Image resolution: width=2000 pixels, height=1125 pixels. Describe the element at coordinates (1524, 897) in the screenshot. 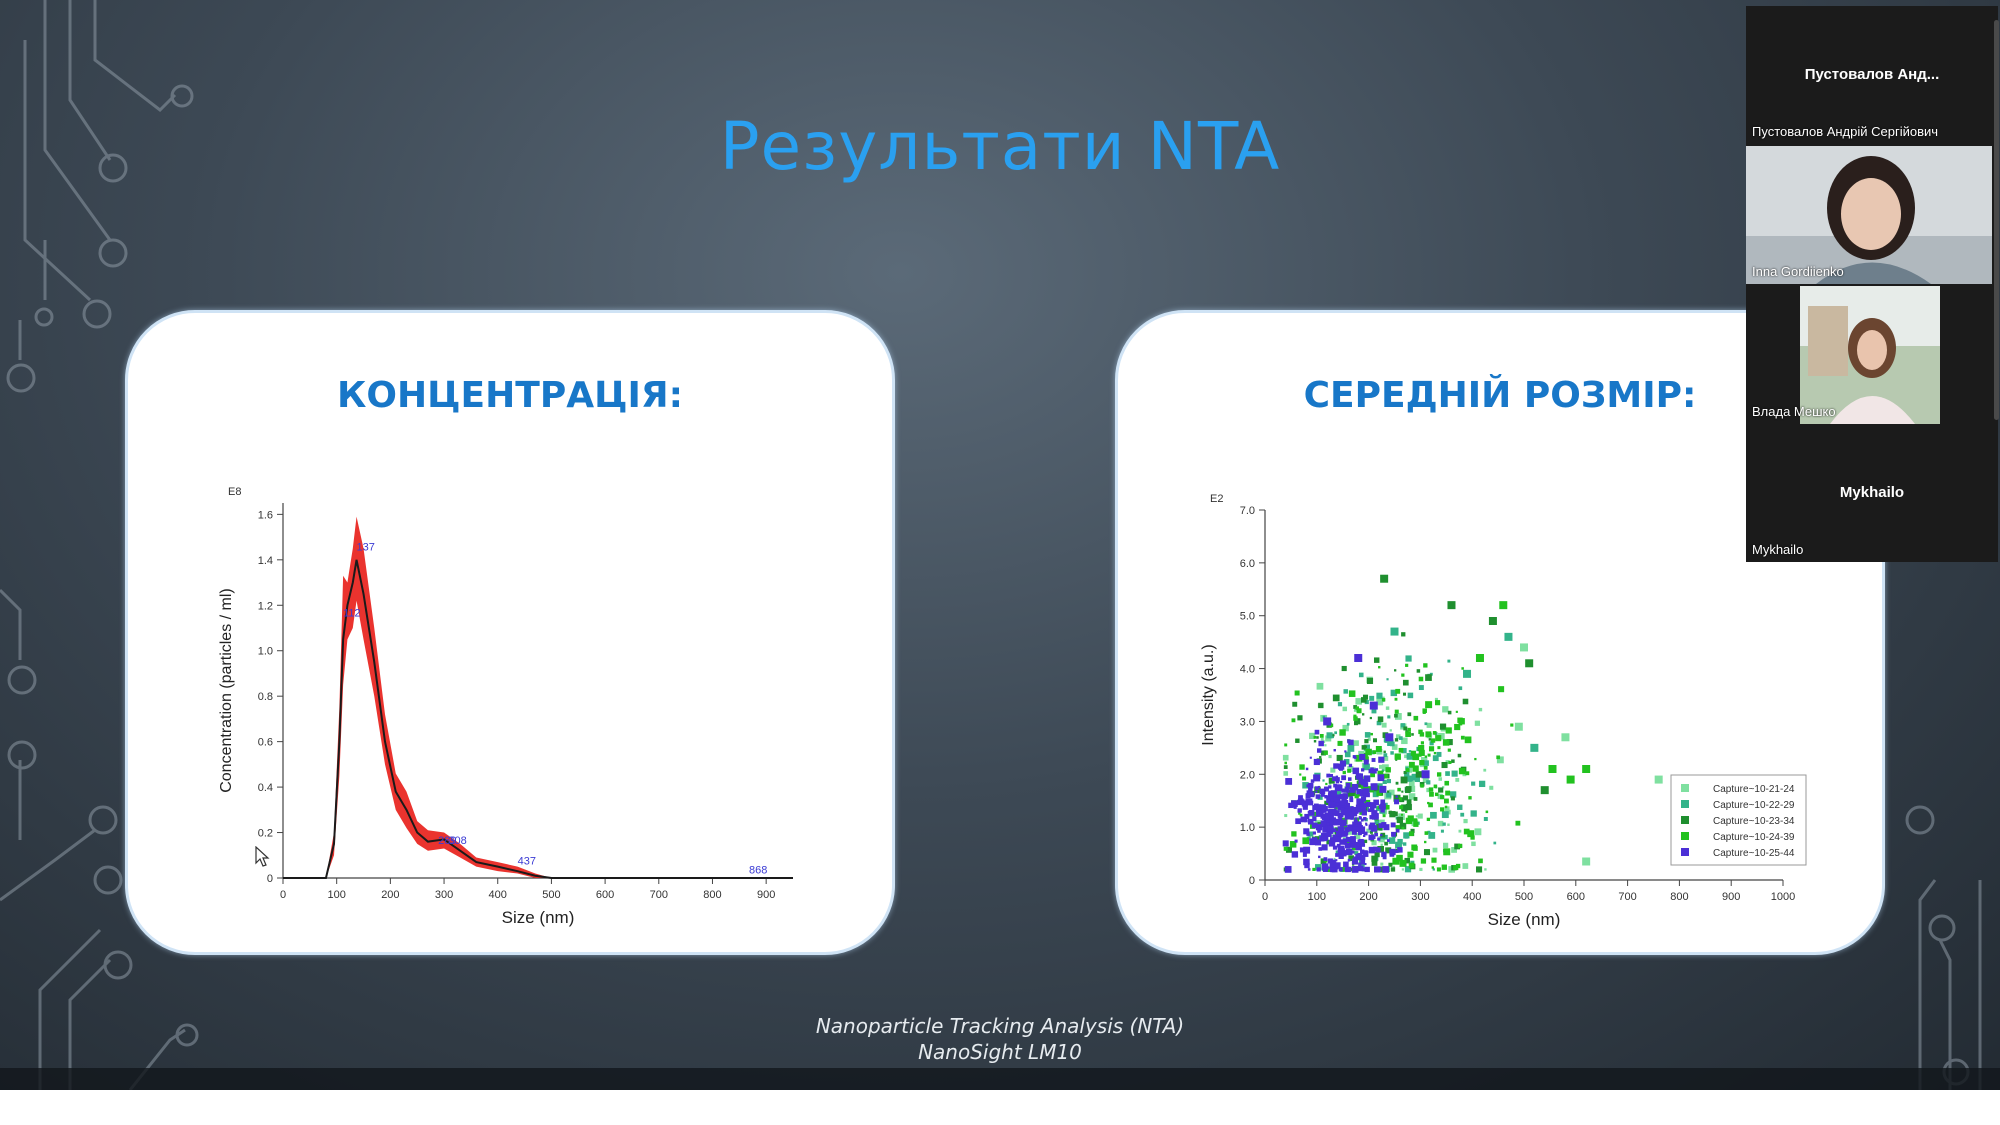

I see `x-tick-label: 500` at that location.